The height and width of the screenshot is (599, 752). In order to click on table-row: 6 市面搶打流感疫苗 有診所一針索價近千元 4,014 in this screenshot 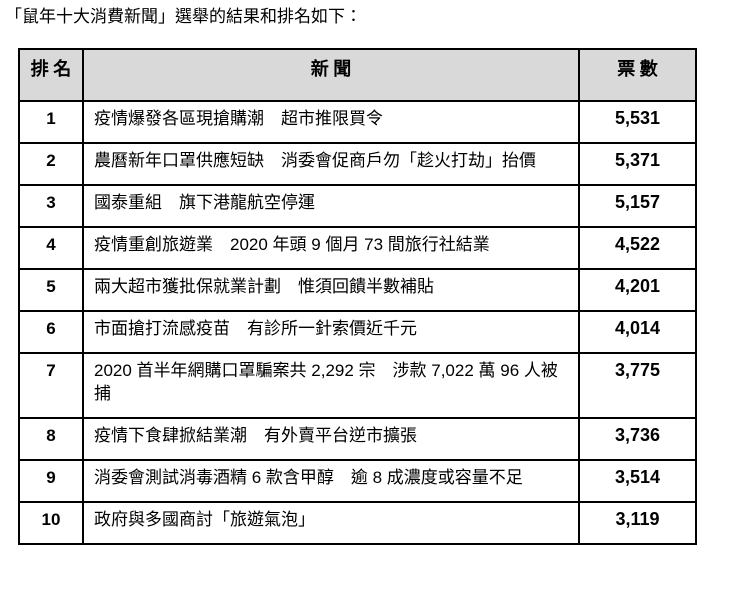, I will do `click(357, 332)`.